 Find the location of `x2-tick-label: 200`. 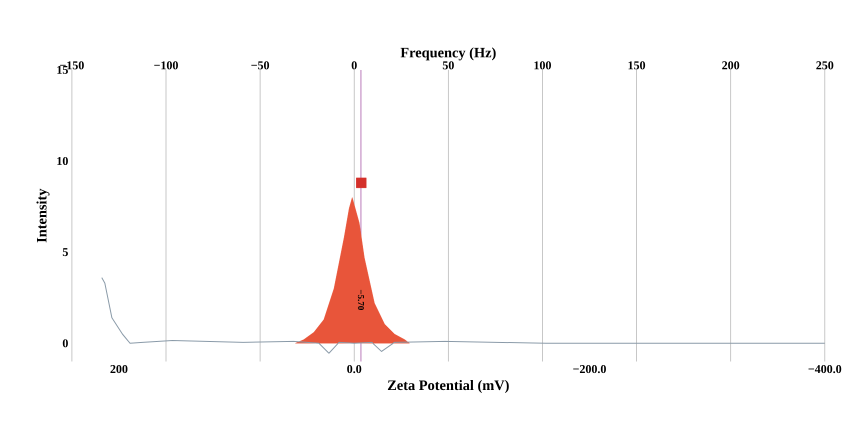

x2-tick-label: 200 is located at coordinates (731, 65).